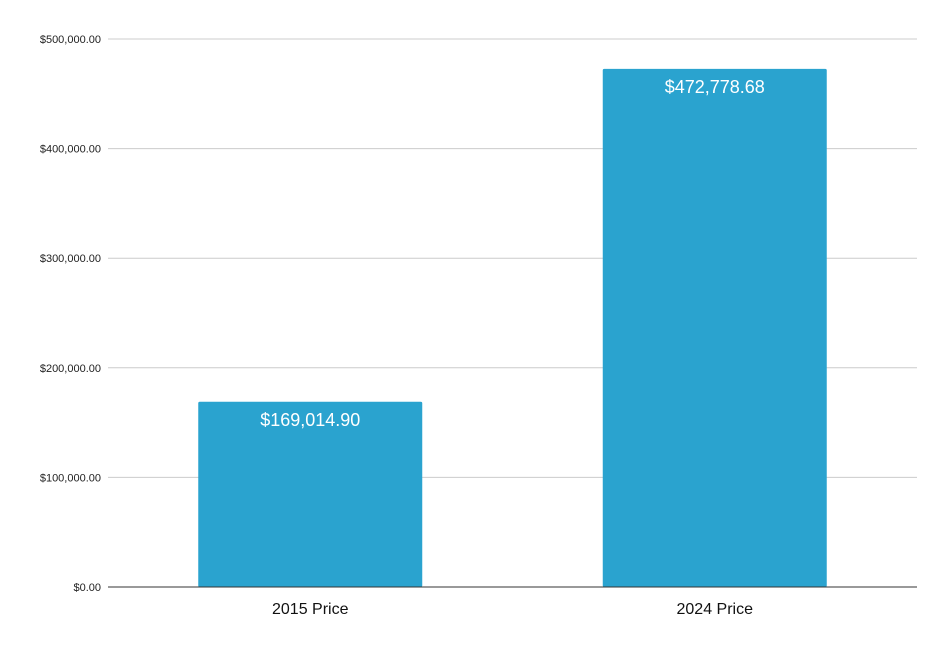 The image size is (950, 650). I want to click on y-tick-label: $0.00, so click(87, 588).